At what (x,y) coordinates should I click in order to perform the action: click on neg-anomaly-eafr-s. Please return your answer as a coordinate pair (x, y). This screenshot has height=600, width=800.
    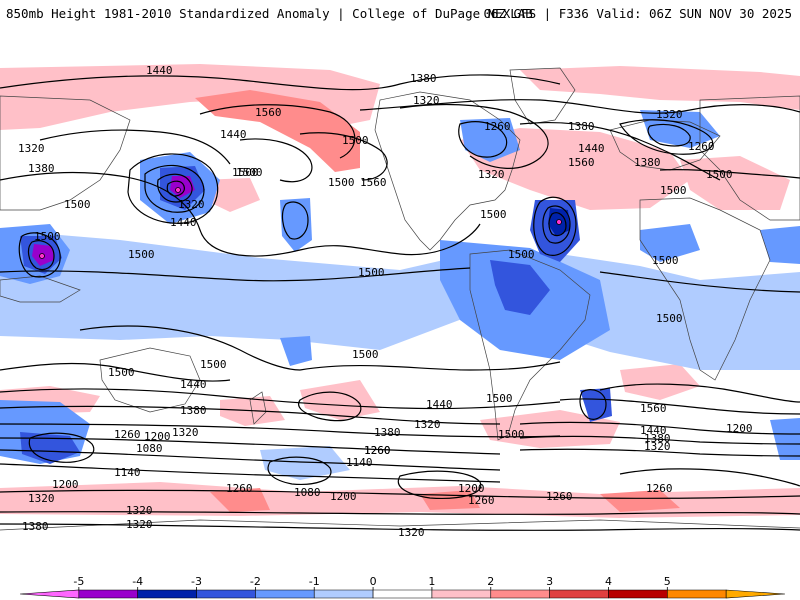
    Looking at the image, I should click on (785, 439).